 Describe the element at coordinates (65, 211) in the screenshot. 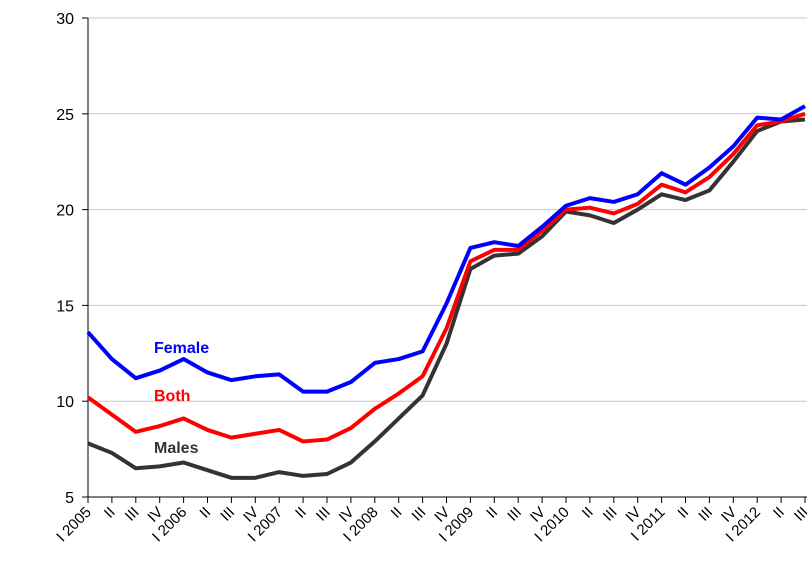

I see `y-tick-label: 20` at that location.